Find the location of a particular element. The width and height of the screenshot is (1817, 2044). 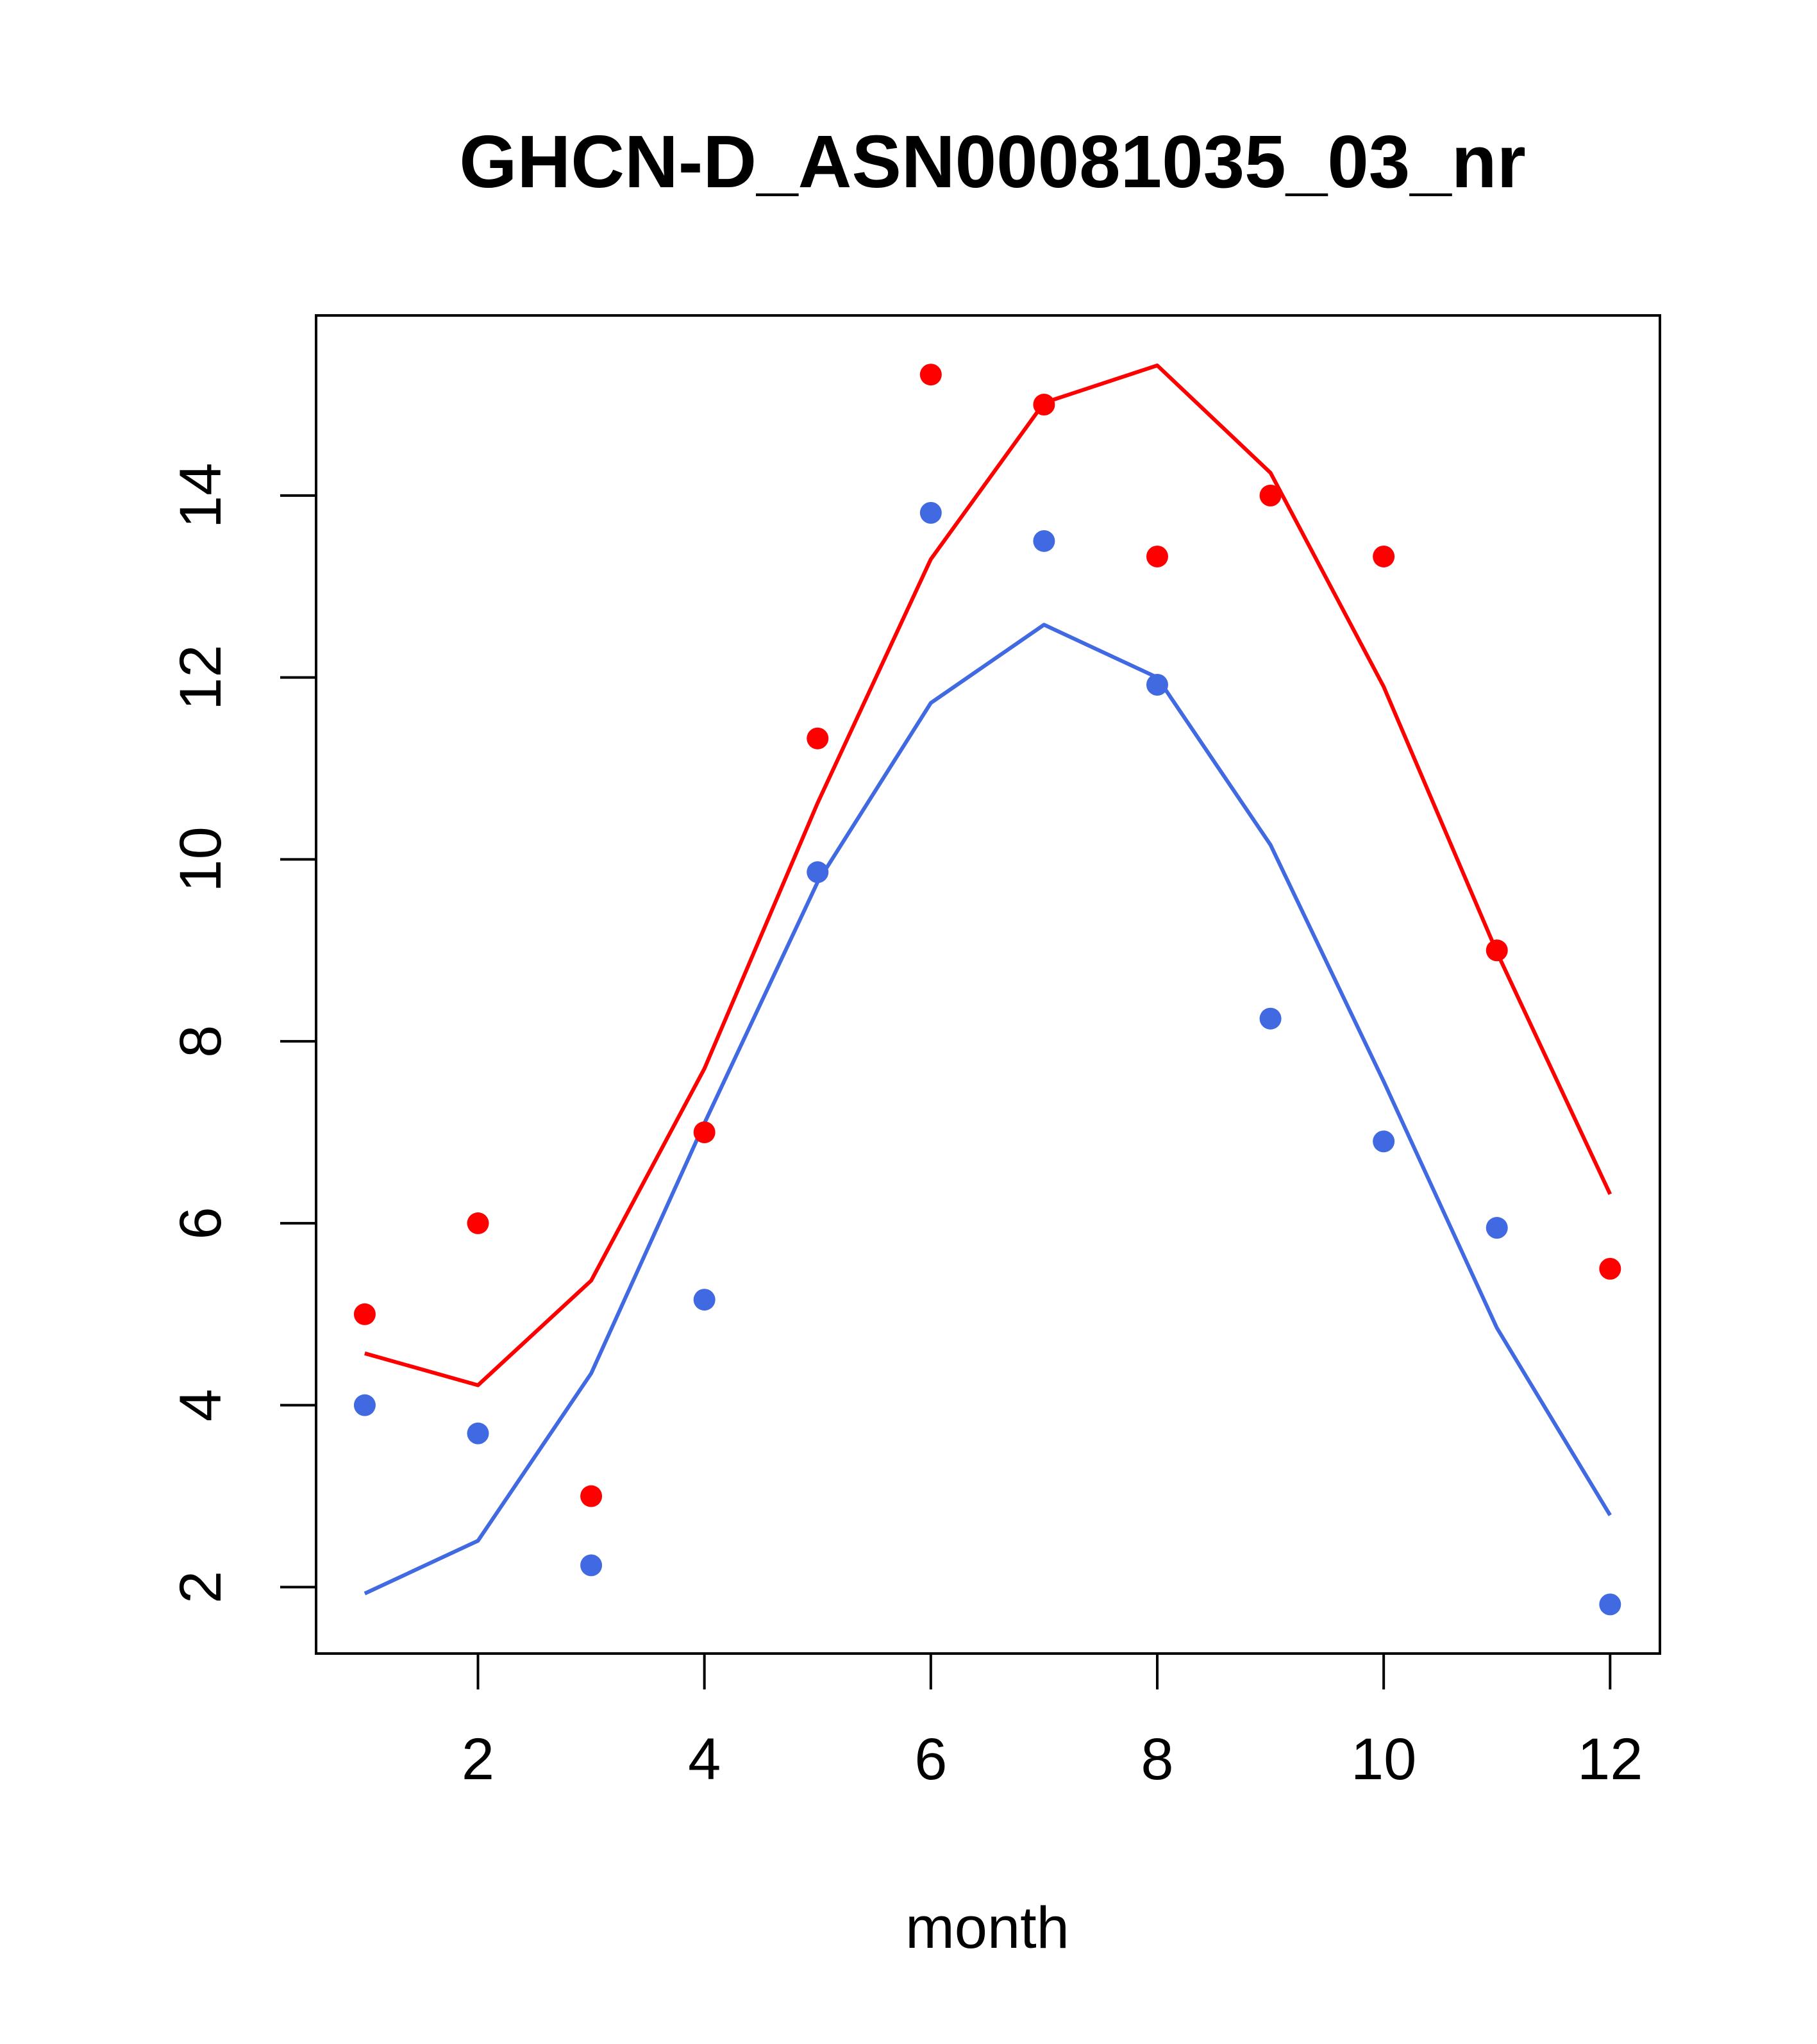

x-tick-label: 6 is located at coordinates (931, 1759).